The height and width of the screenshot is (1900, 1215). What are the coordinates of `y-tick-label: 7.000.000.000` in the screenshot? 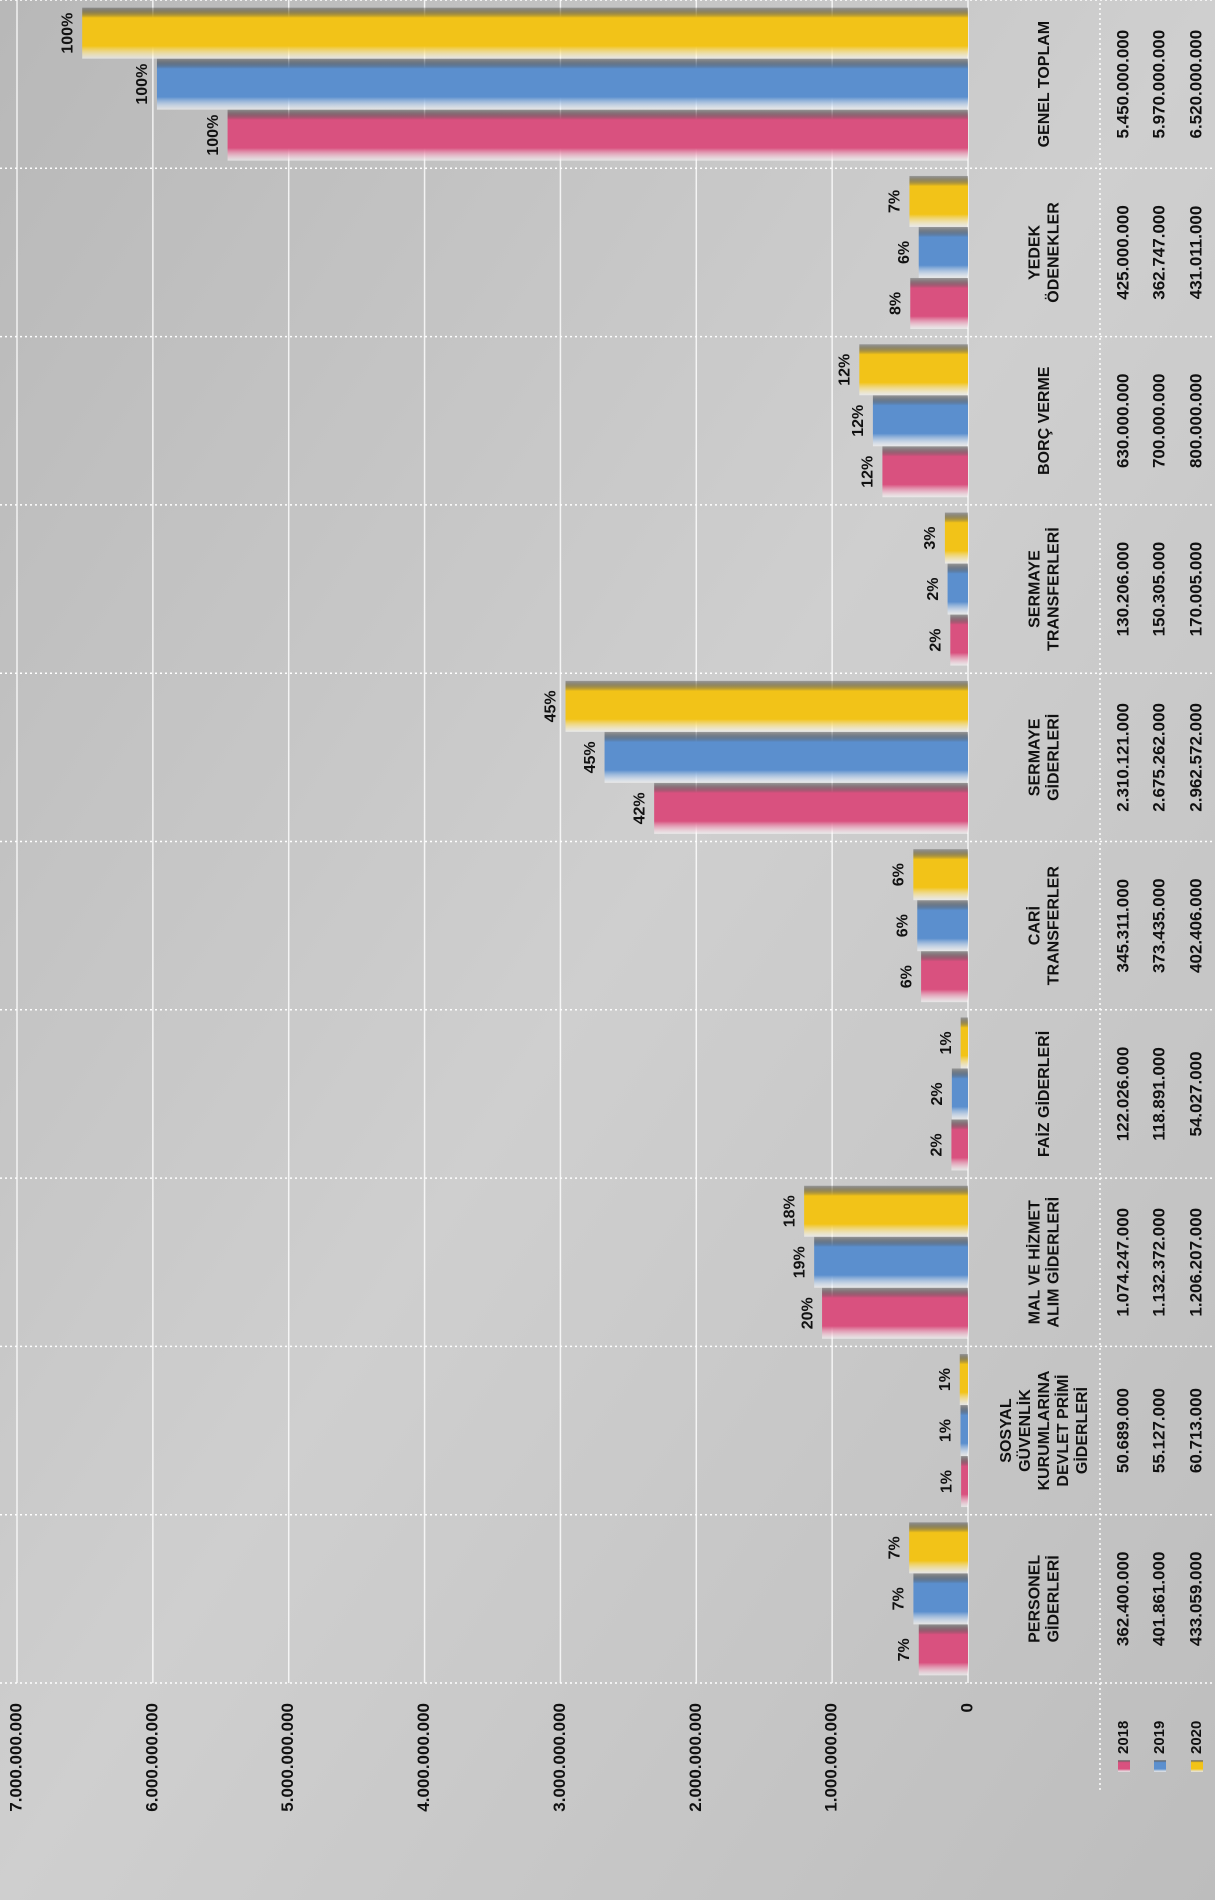 It's located at (15, 1757).